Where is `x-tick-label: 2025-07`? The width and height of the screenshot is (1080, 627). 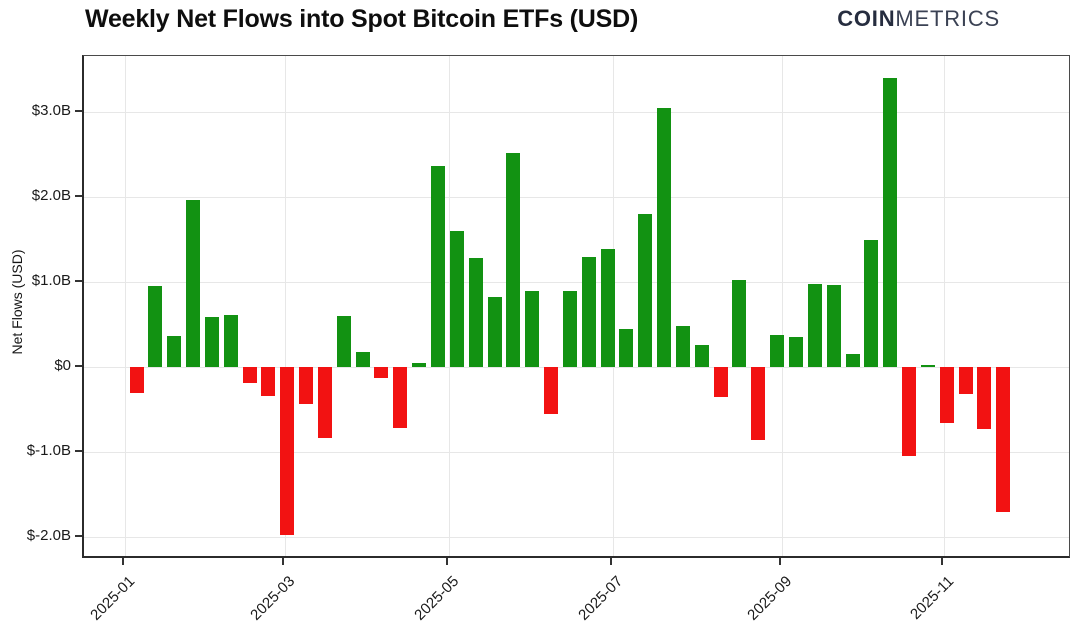 x-tick-label: 2025-07 is located at coordinates (601, 598).